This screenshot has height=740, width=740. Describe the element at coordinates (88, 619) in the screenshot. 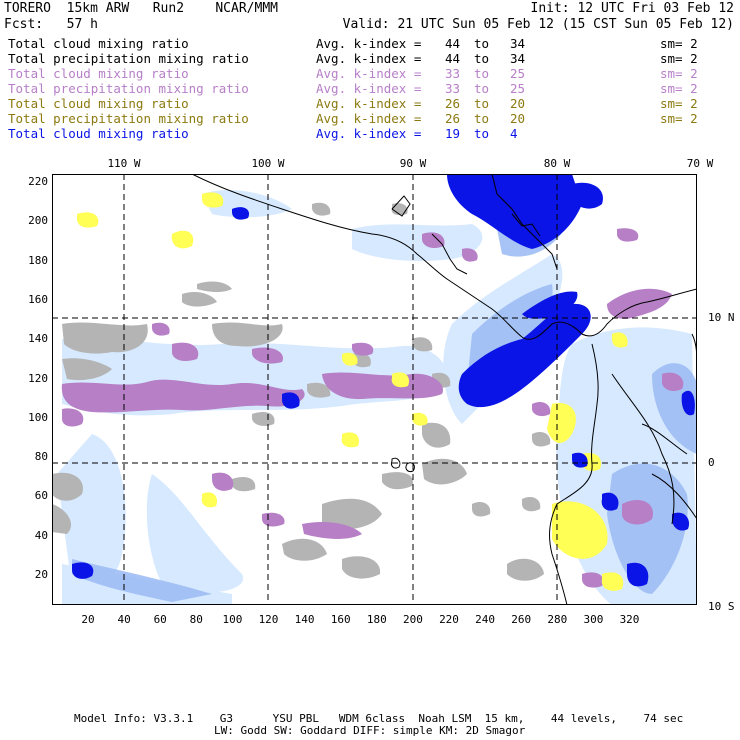

I see `x-tick: 20` at that location.